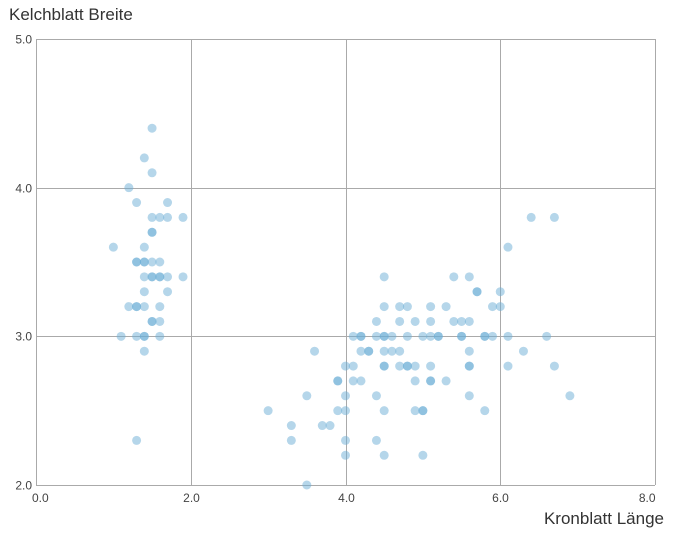 The image size is (678, 544). Describe the element at coordinates (346, 498) in the screenshot. I see `x-tick-label: 4.0` at that location.